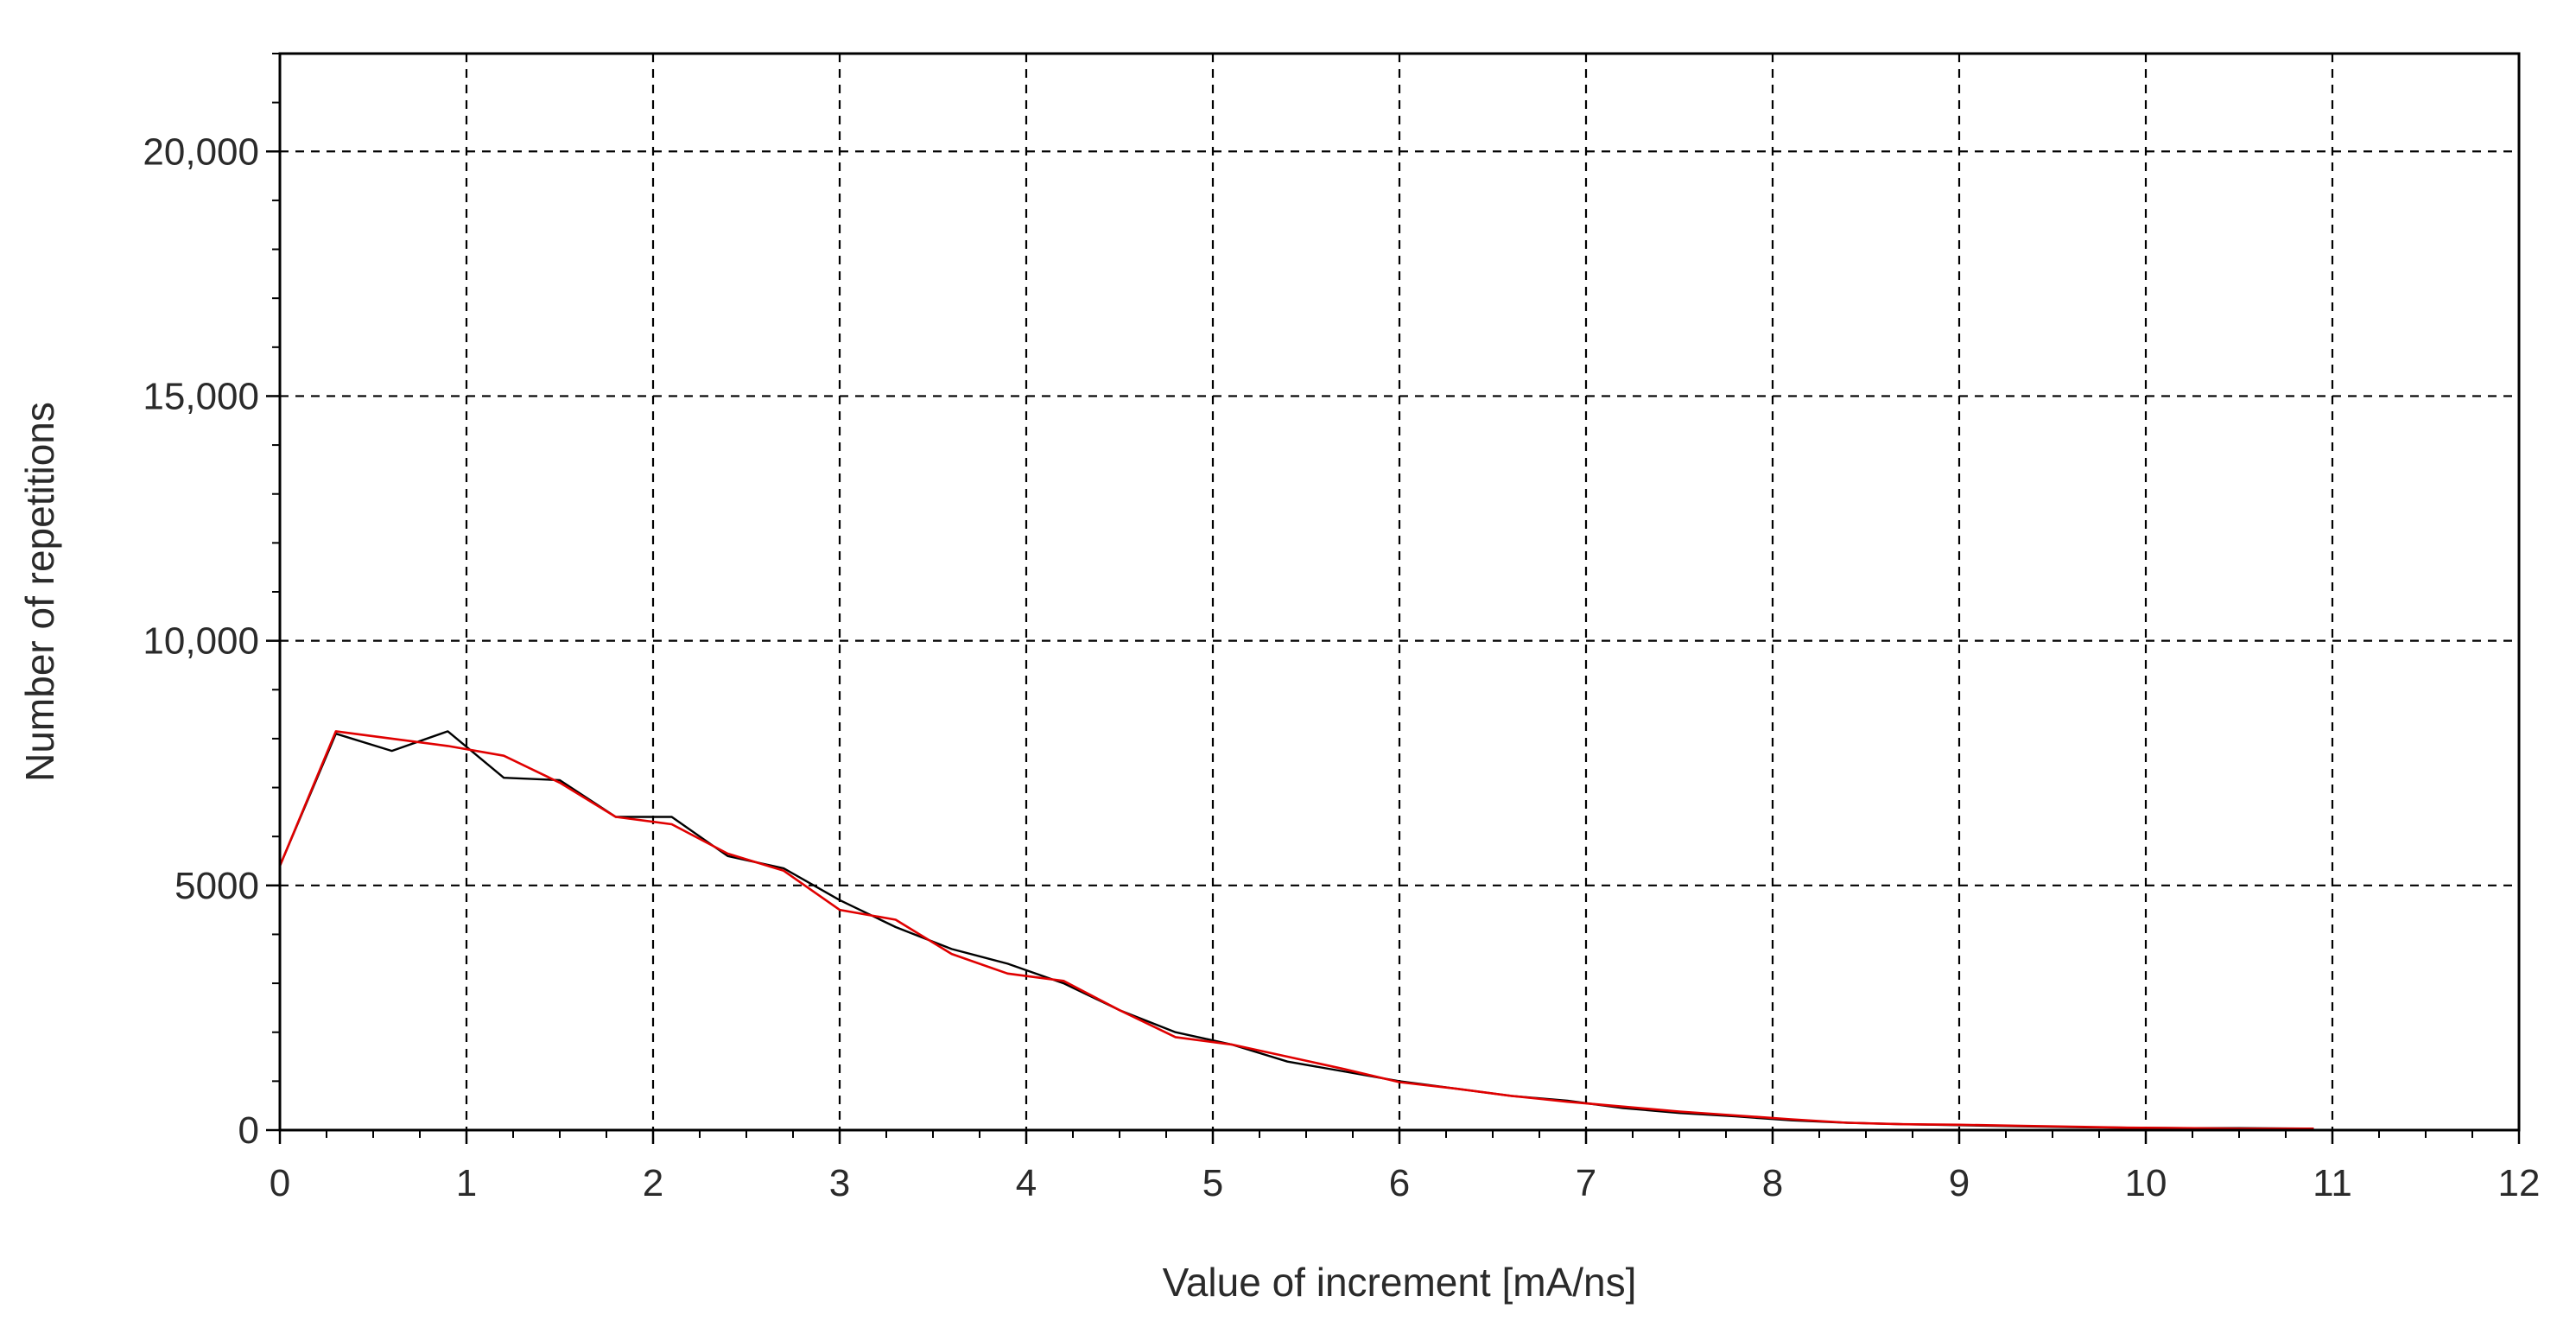 The height and width of the screenshot is (1334, 2576). What do you see at coordinates (1772, 1183) in the screenshot?
I see `x-tick-label: 8` at bounding box center [1772, 1183].